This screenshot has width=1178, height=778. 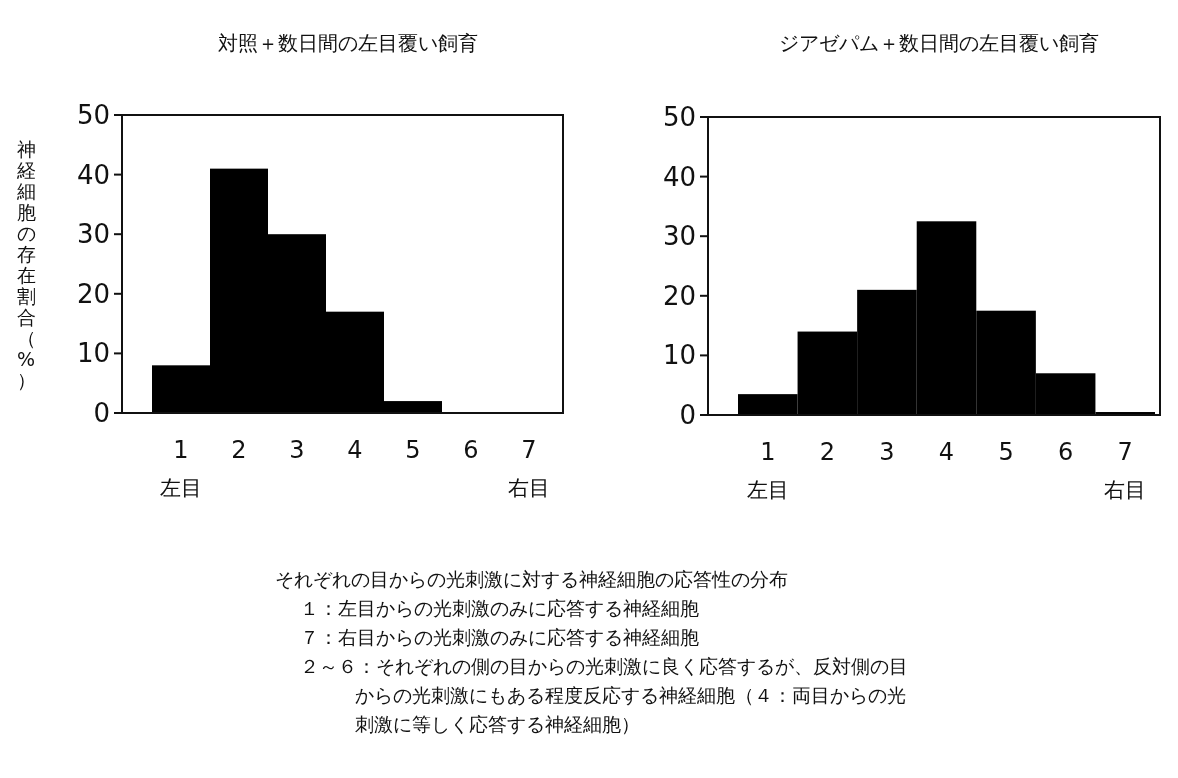 What do you see at coordinates (347, 43) in the screenshot?
I see `chart-title: 対照＋数日間の左目覆い飼育` at bounding box center [347, 43].